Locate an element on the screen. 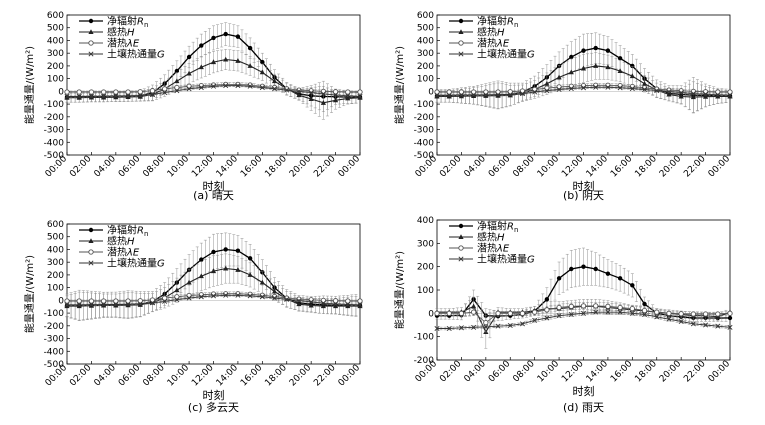 Image resolution: width=765 pixels, height=425 pixels. x-tick-label: 10:00 is located at coordinates (549, 372).